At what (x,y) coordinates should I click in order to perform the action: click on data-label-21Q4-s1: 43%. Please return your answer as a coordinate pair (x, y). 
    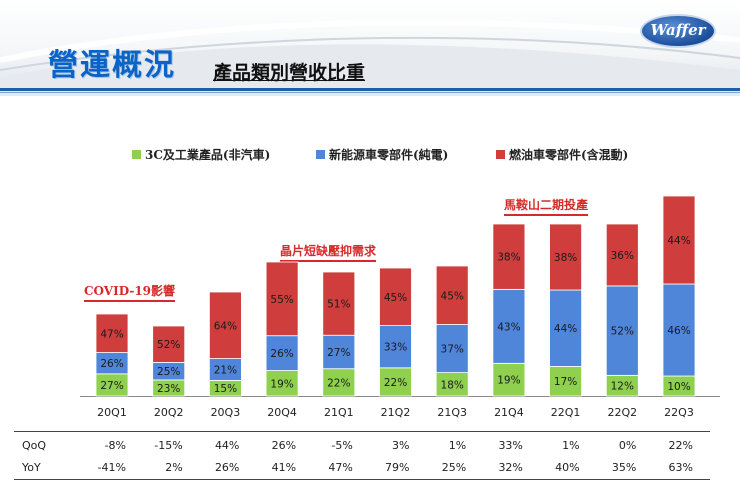
    Looking at the image, I should click on (508, 327).